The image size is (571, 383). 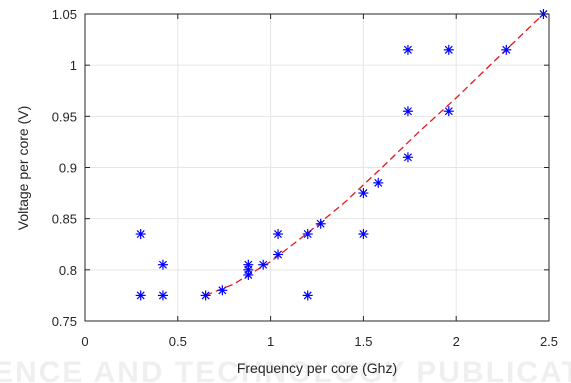 I want to click on y-tick-label: 1.05, so click(x=64, y=14).